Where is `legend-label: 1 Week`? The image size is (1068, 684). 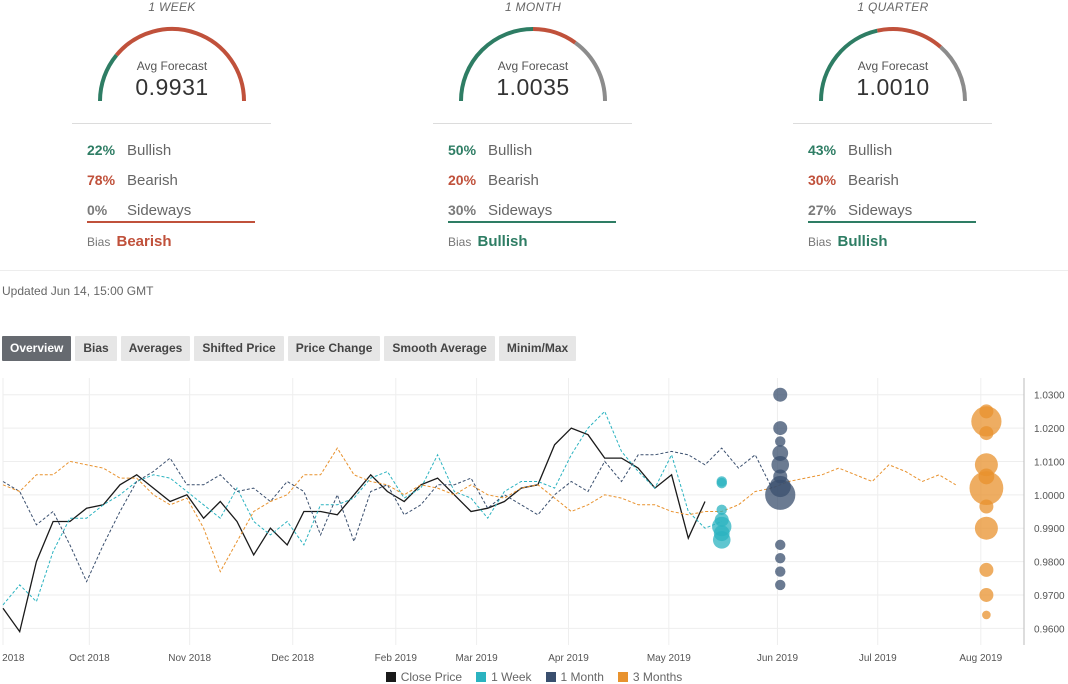 legend-label: 1 Week is located at coordinates (511, 677).